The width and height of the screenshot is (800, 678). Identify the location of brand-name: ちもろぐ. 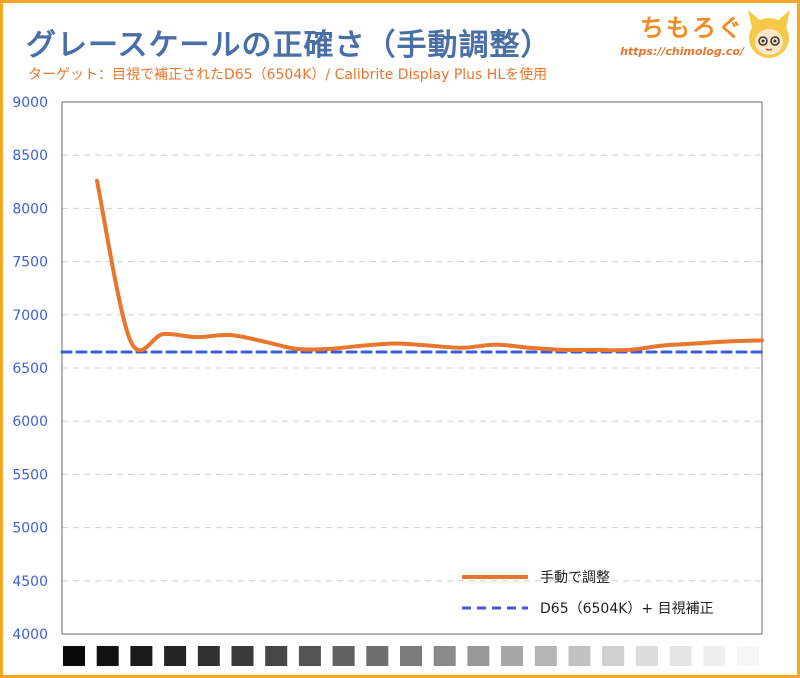
(692, 28).